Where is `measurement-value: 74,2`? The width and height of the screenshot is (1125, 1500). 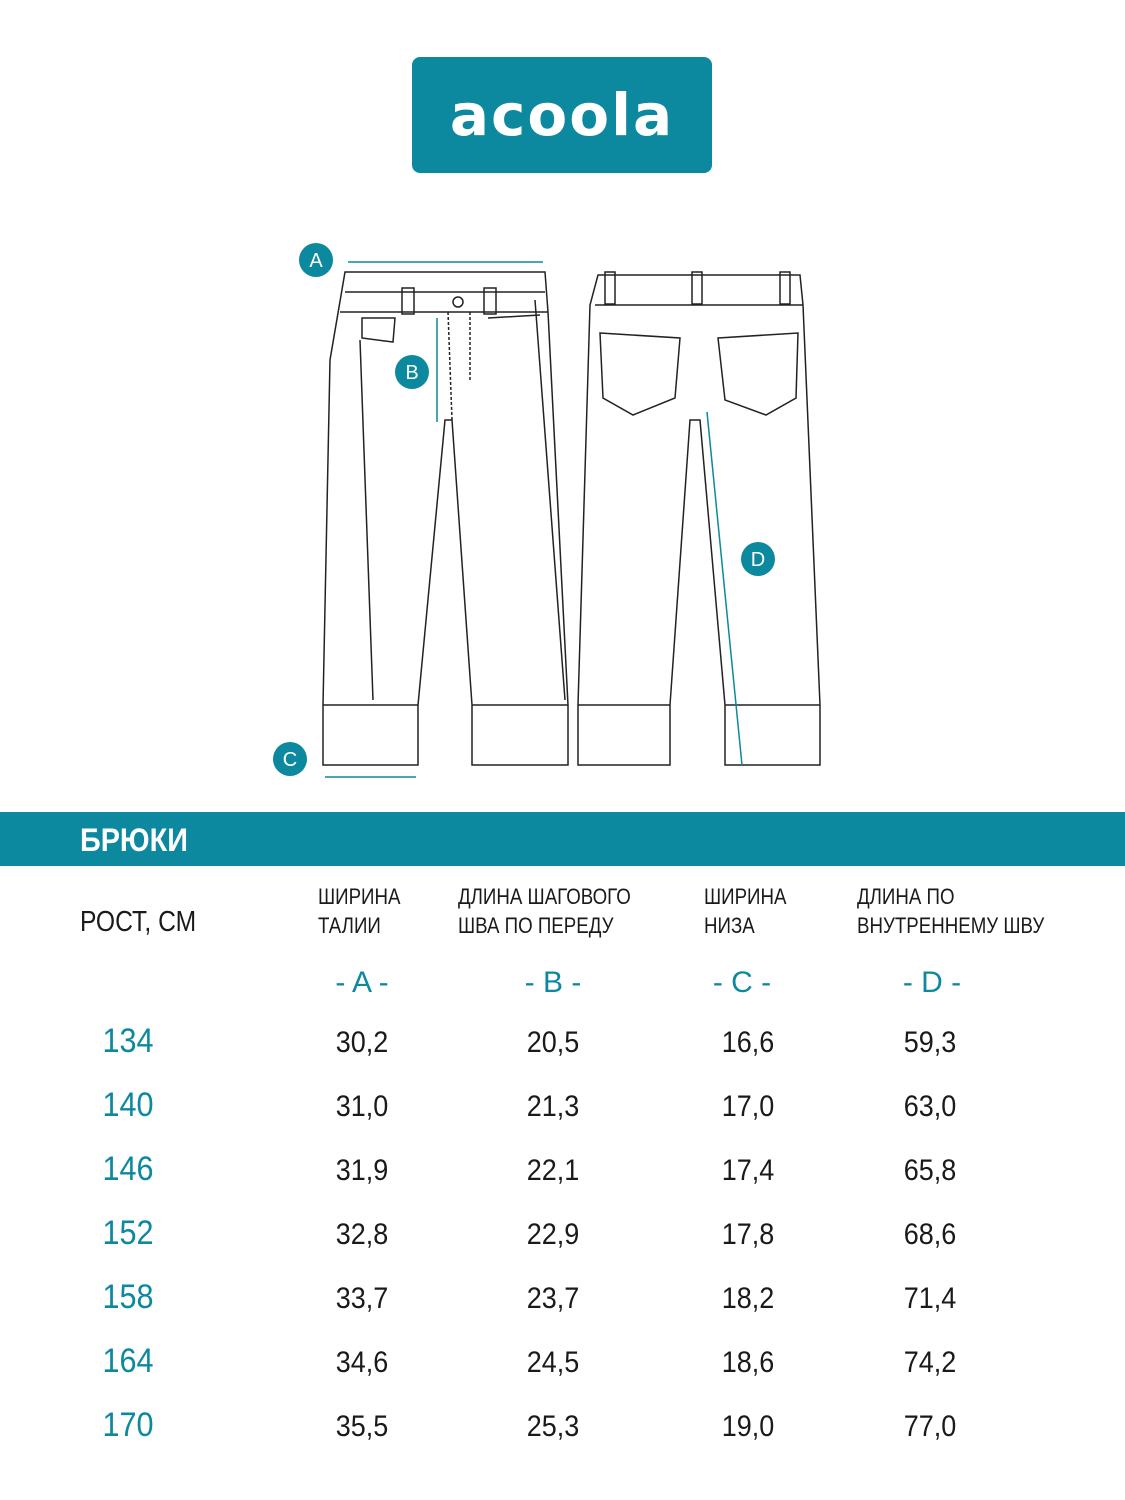
measurement-value: 74,2 is located at coordinates (930, 1362).